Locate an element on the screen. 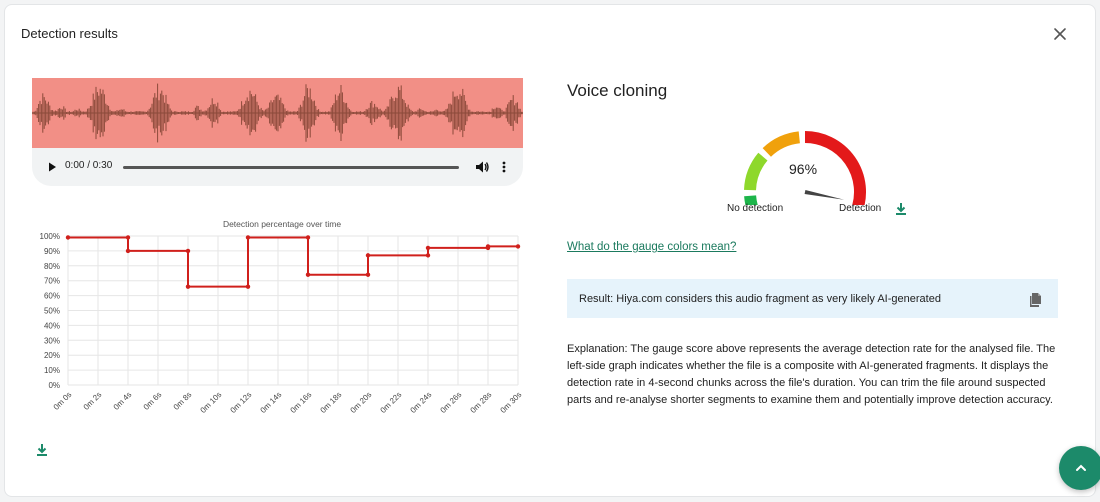 The height and width of the screenshot is (502, 1100). volume-icon is located at coordinates (482, 167).